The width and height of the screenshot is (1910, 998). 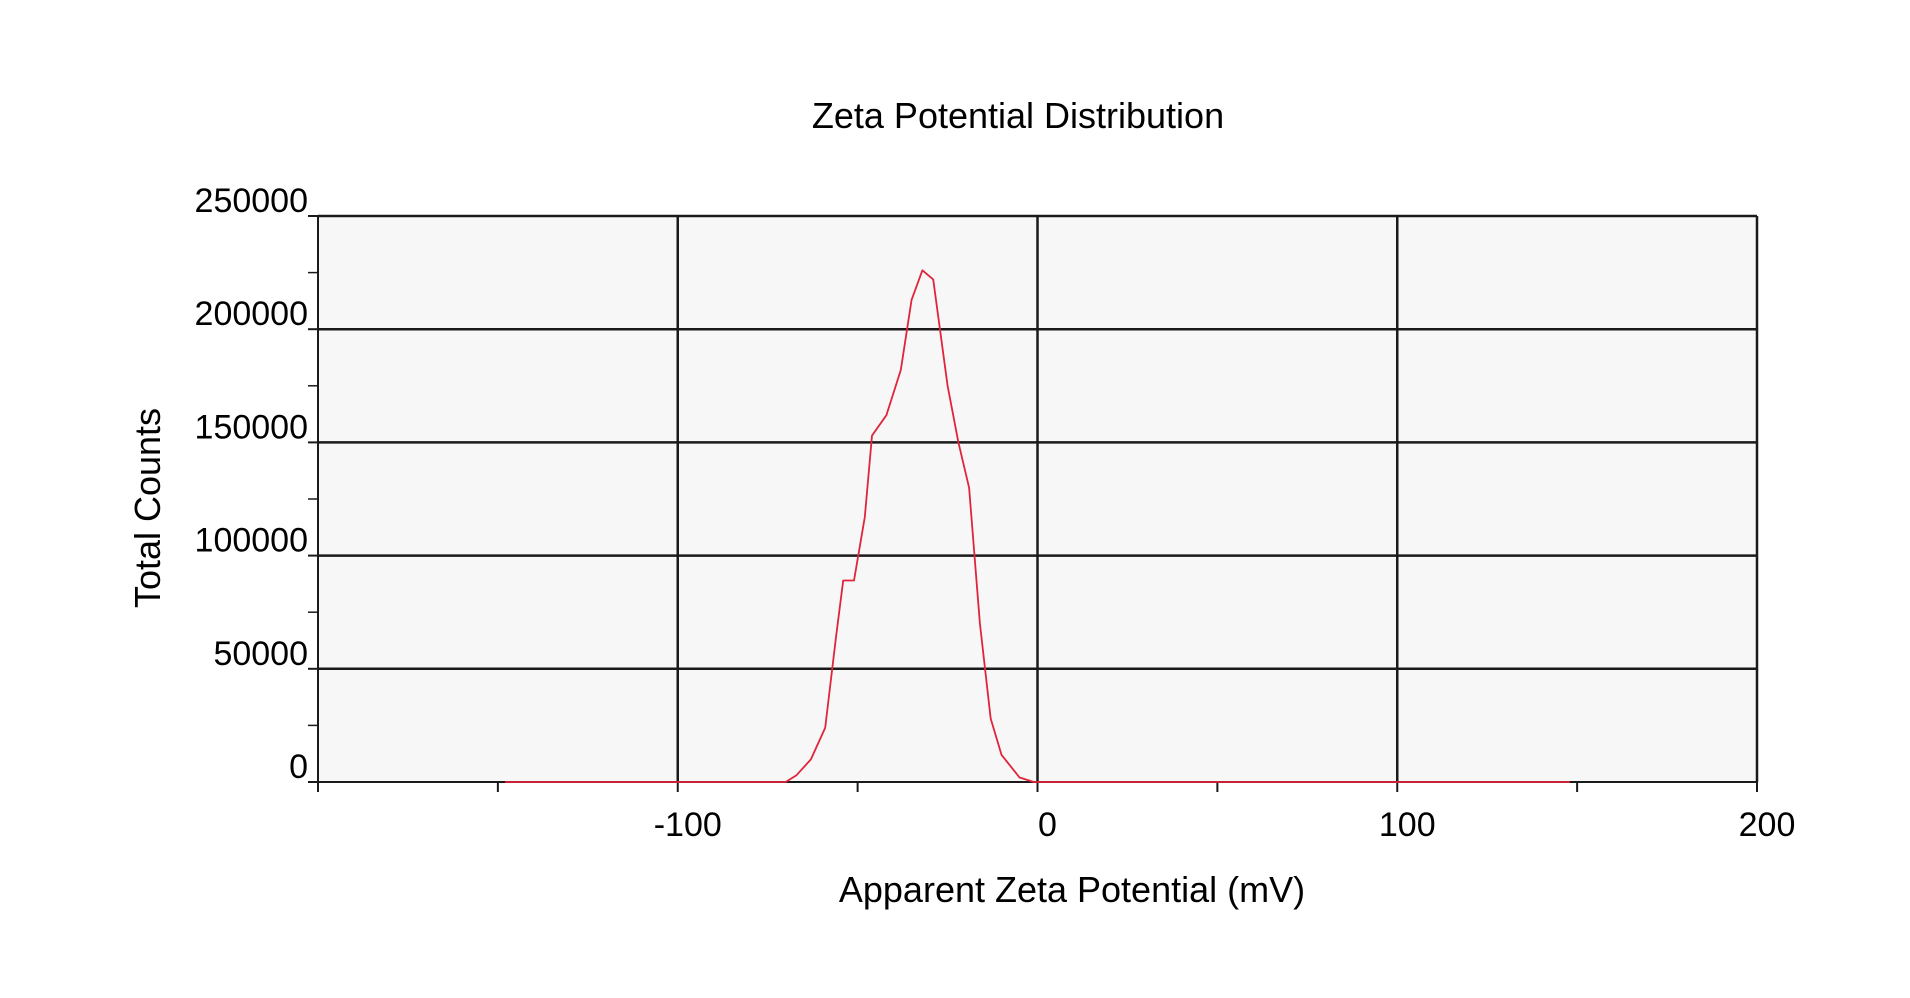 What do you see at coordinates (251, 541) in the screenshot?
I see `y-tick-label: 100000` at bounding box center [251, 541].